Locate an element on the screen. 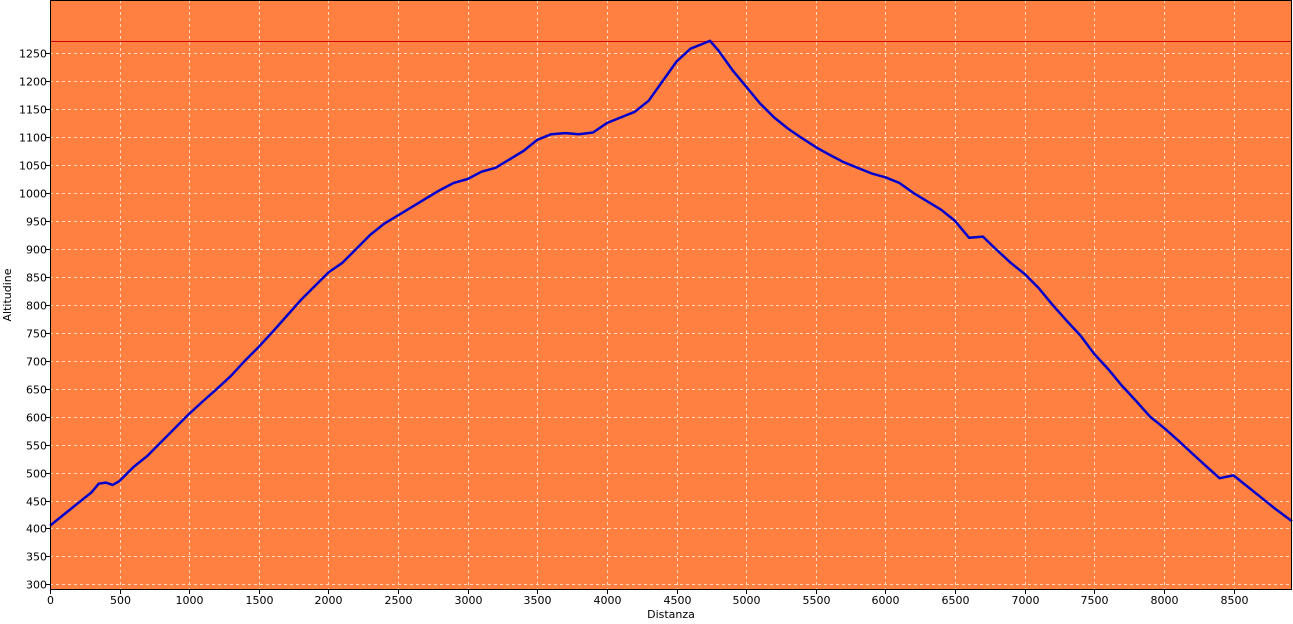 The width and height of the screenshot is (1293, 624). y-tick-label: 1000 is located at coordinates (33, 194).